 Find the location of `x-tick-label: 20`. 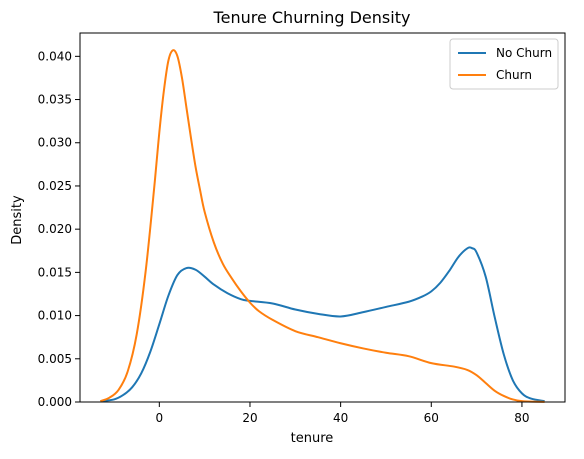

x-tick-label: 20 is located at coordinates (249, 418).